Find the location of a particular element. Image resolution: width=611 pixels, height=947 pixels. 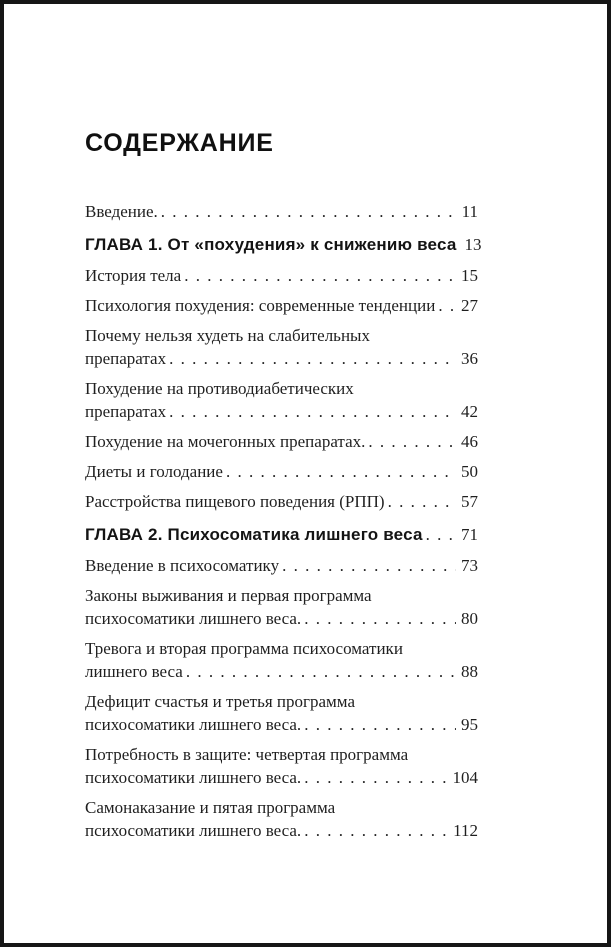

toc-entry: Введение в психосоматику 73 is located at coordinates (281, 565).